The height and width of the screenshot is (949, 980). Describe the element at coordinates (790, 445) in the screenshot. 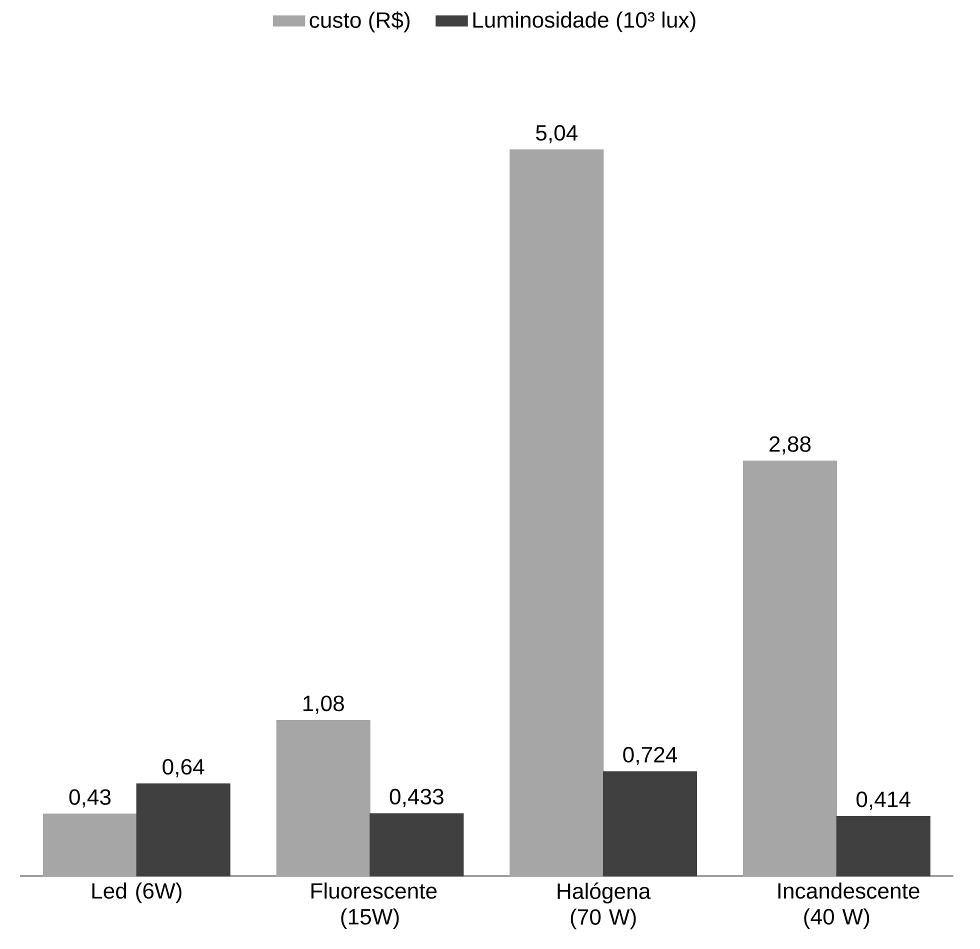

I see `data-label: 2,88` at that location.